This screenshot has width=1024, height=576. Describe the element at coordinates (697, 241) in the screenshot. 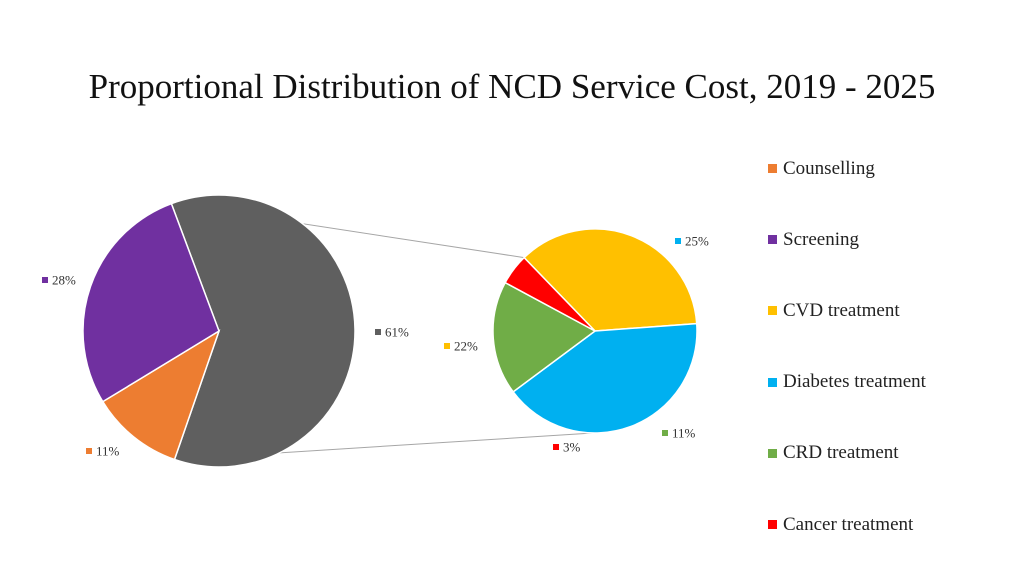

I see `label-text: 25%` at that location.